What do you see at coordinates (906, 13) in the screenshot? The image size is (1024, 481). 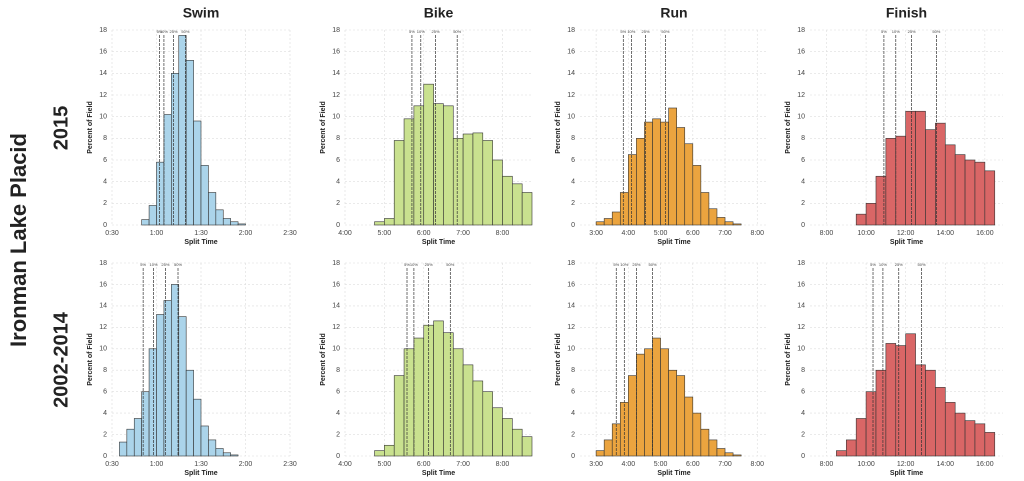 I see `chart-title: Finish` at bounding box center [906, 13].